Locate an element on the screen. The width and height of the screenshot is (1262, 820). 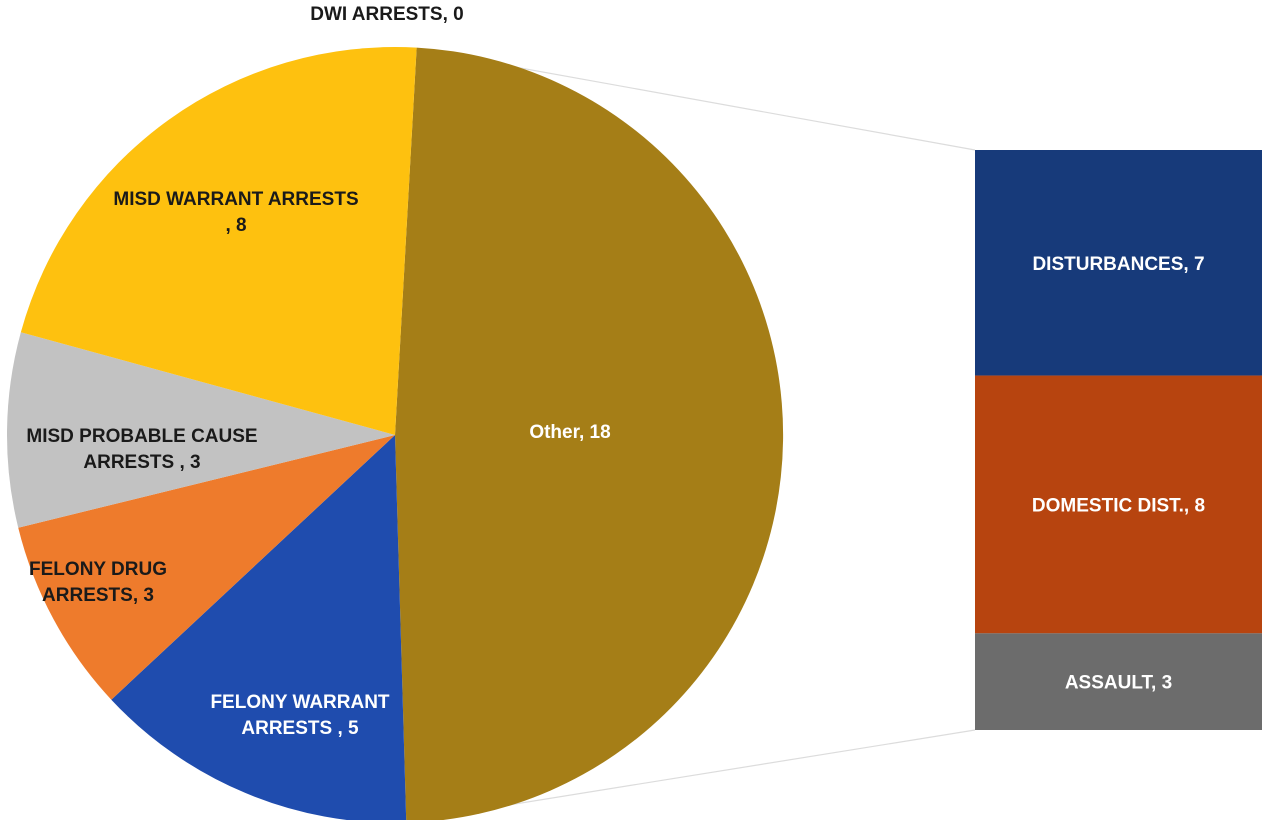
bar-label-disturbances: DISTURBANCES, 7 is located at coordinates (1118, 264).